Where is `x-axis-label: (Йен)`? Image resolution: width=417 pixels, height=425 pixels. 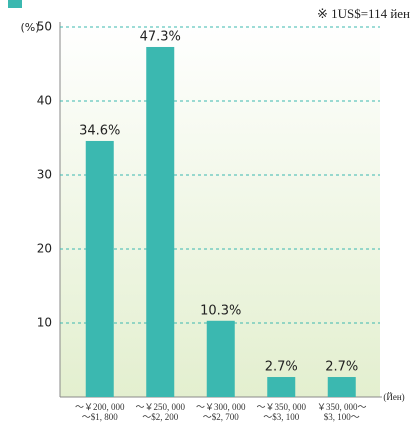
x-axis-label: (Йен) is located at coordinates (393, 397).